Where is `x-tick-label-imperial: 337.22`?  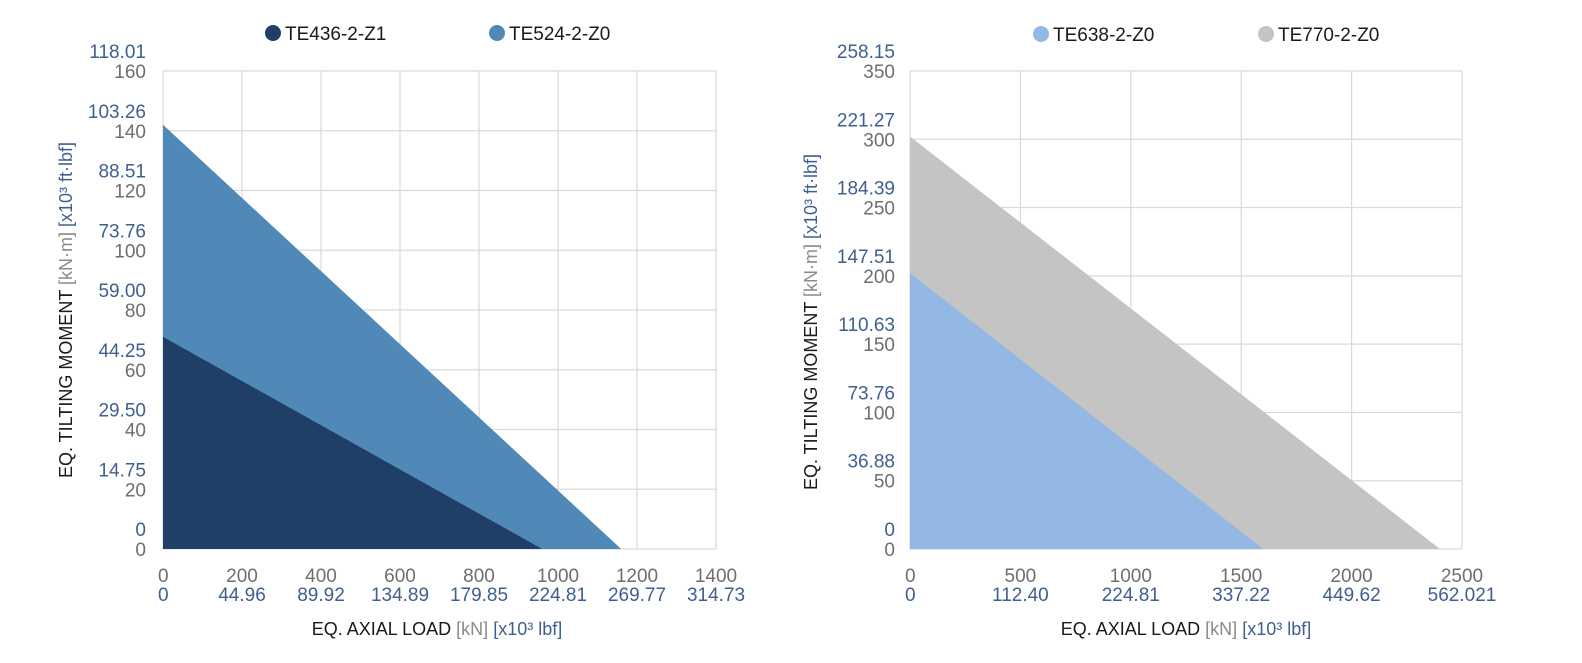 x-tick-label-imperial: 337.22 is located at coordinates (1241, 595).